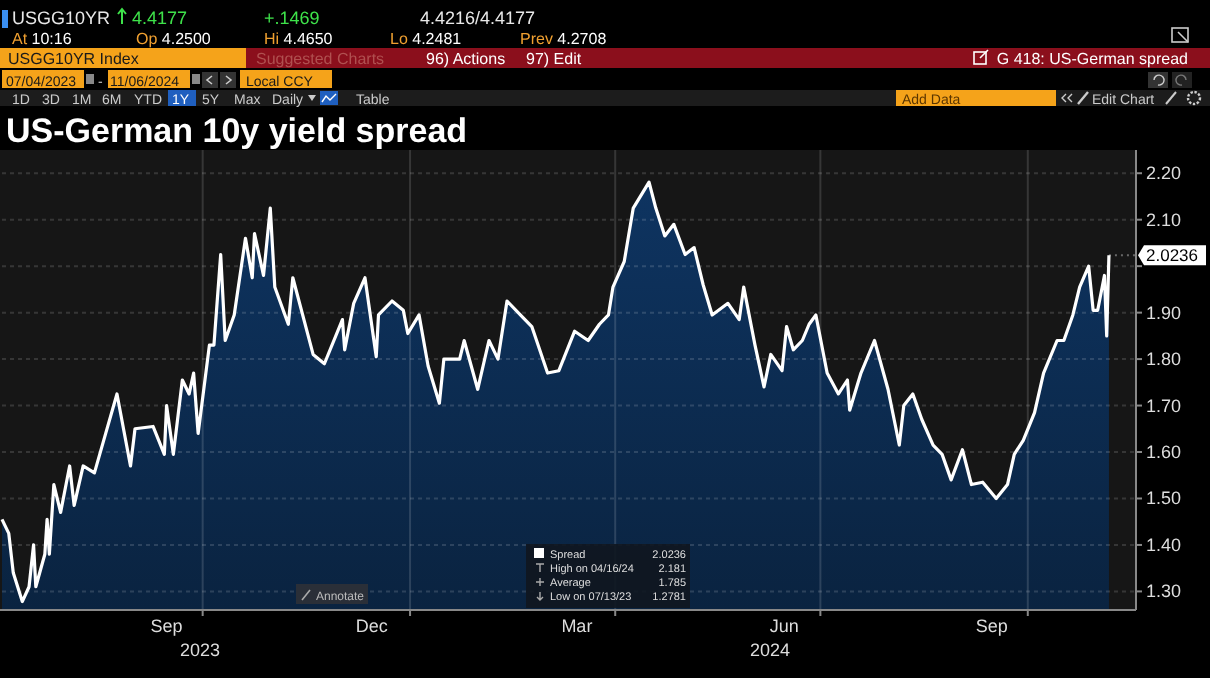  Describe the element at coordinates (466, 59) in the screenshot. I see `text: 96) Actions` at that location.